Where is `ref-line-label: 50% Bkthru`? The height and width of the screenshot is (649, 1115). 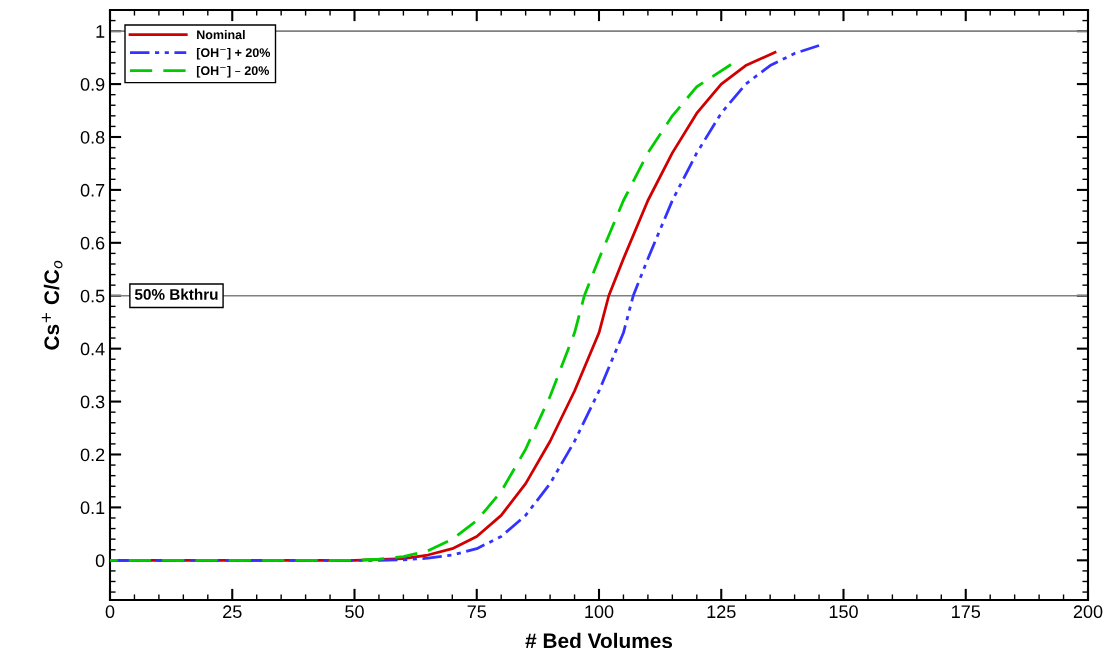 ref-line-label: 50% Bkthru is located at coordinates (176, 294).